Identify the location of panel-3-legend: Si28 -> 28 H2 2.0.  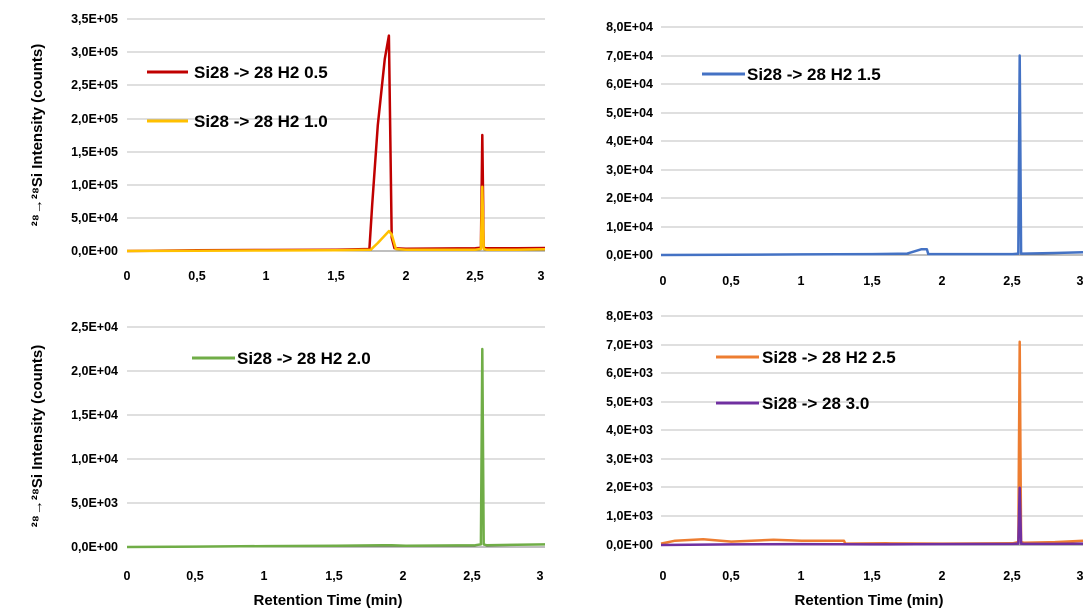
(281, 358).